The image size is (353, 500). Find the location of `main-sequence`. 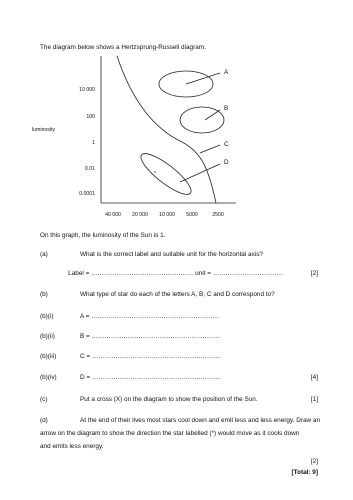

main-sequence is located at coordinates (166, 129).